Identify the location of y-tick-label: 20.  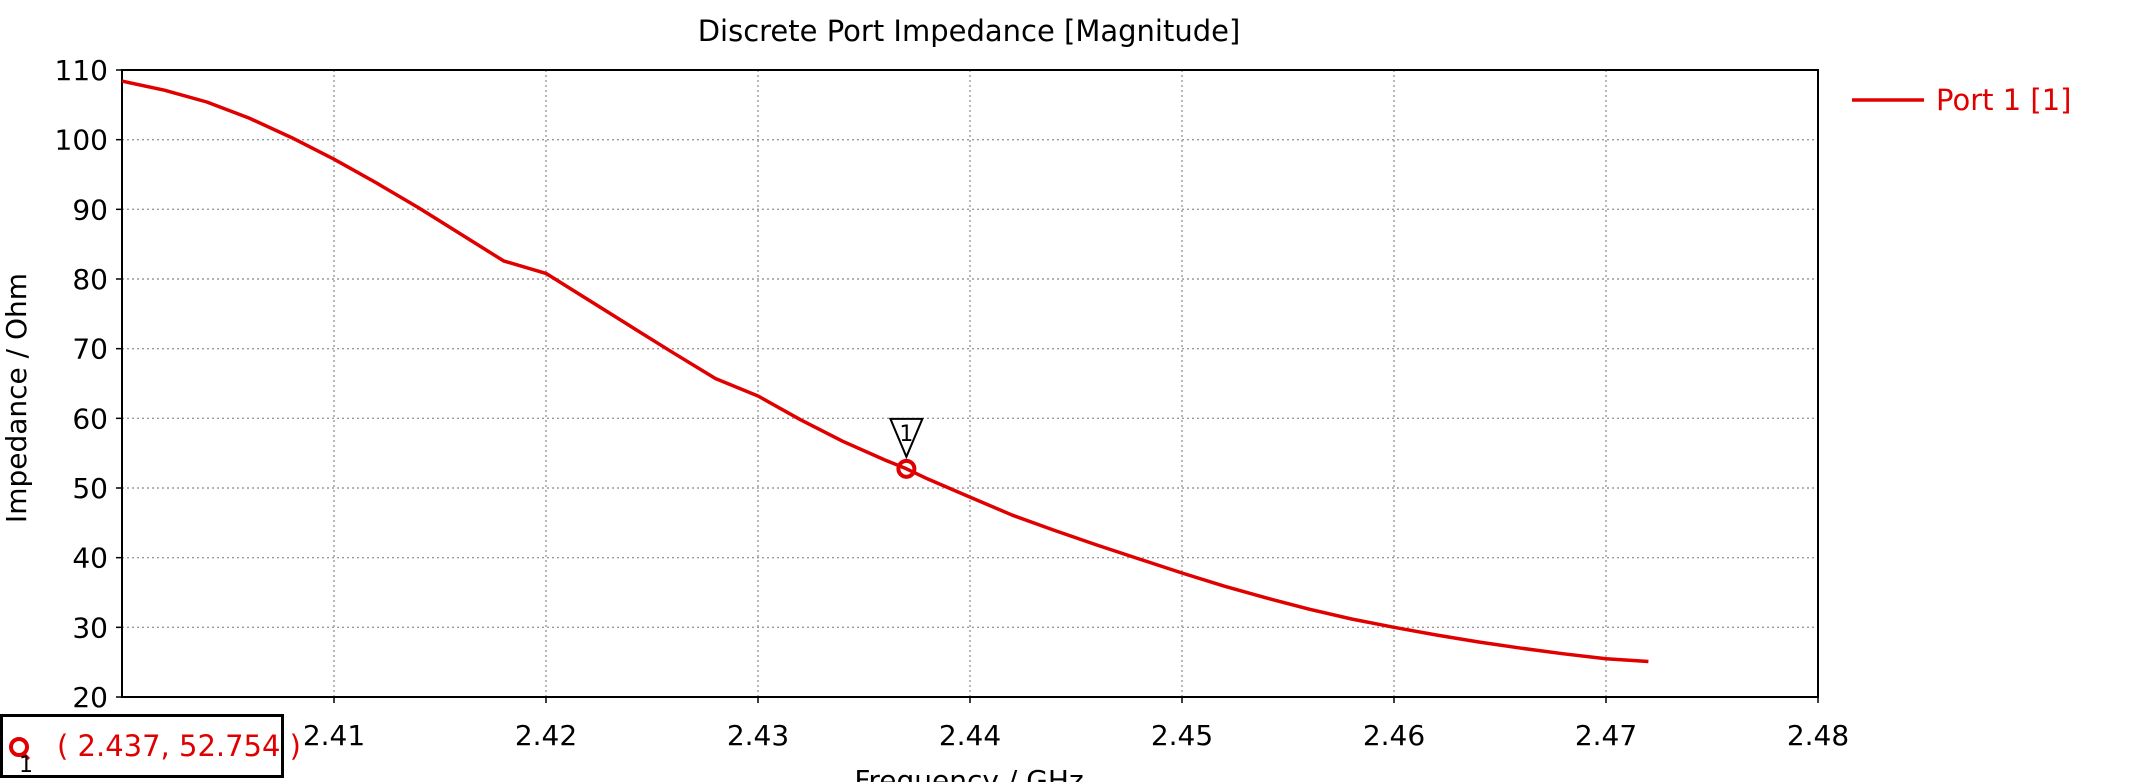
(90, 697).